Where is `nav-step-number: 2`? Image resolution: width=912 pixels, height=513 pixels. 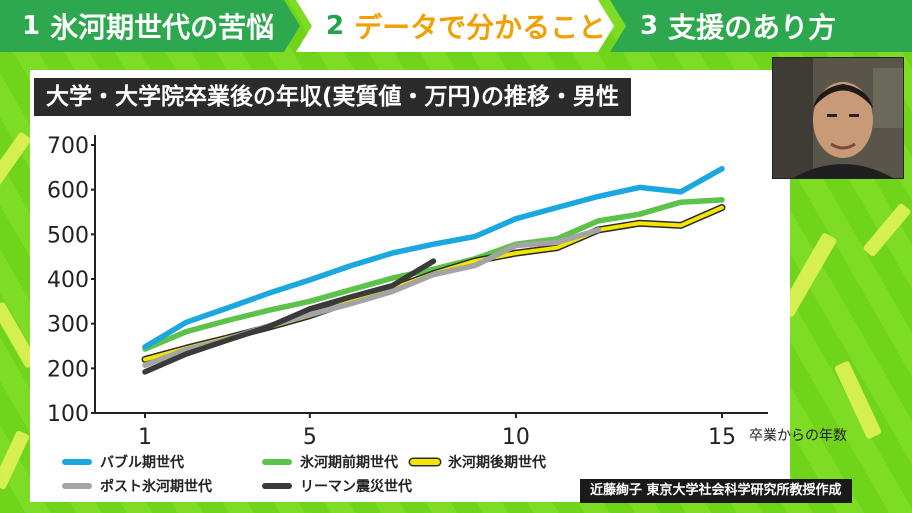
nav-step-number: 2 is located at coordinates (335, 26).